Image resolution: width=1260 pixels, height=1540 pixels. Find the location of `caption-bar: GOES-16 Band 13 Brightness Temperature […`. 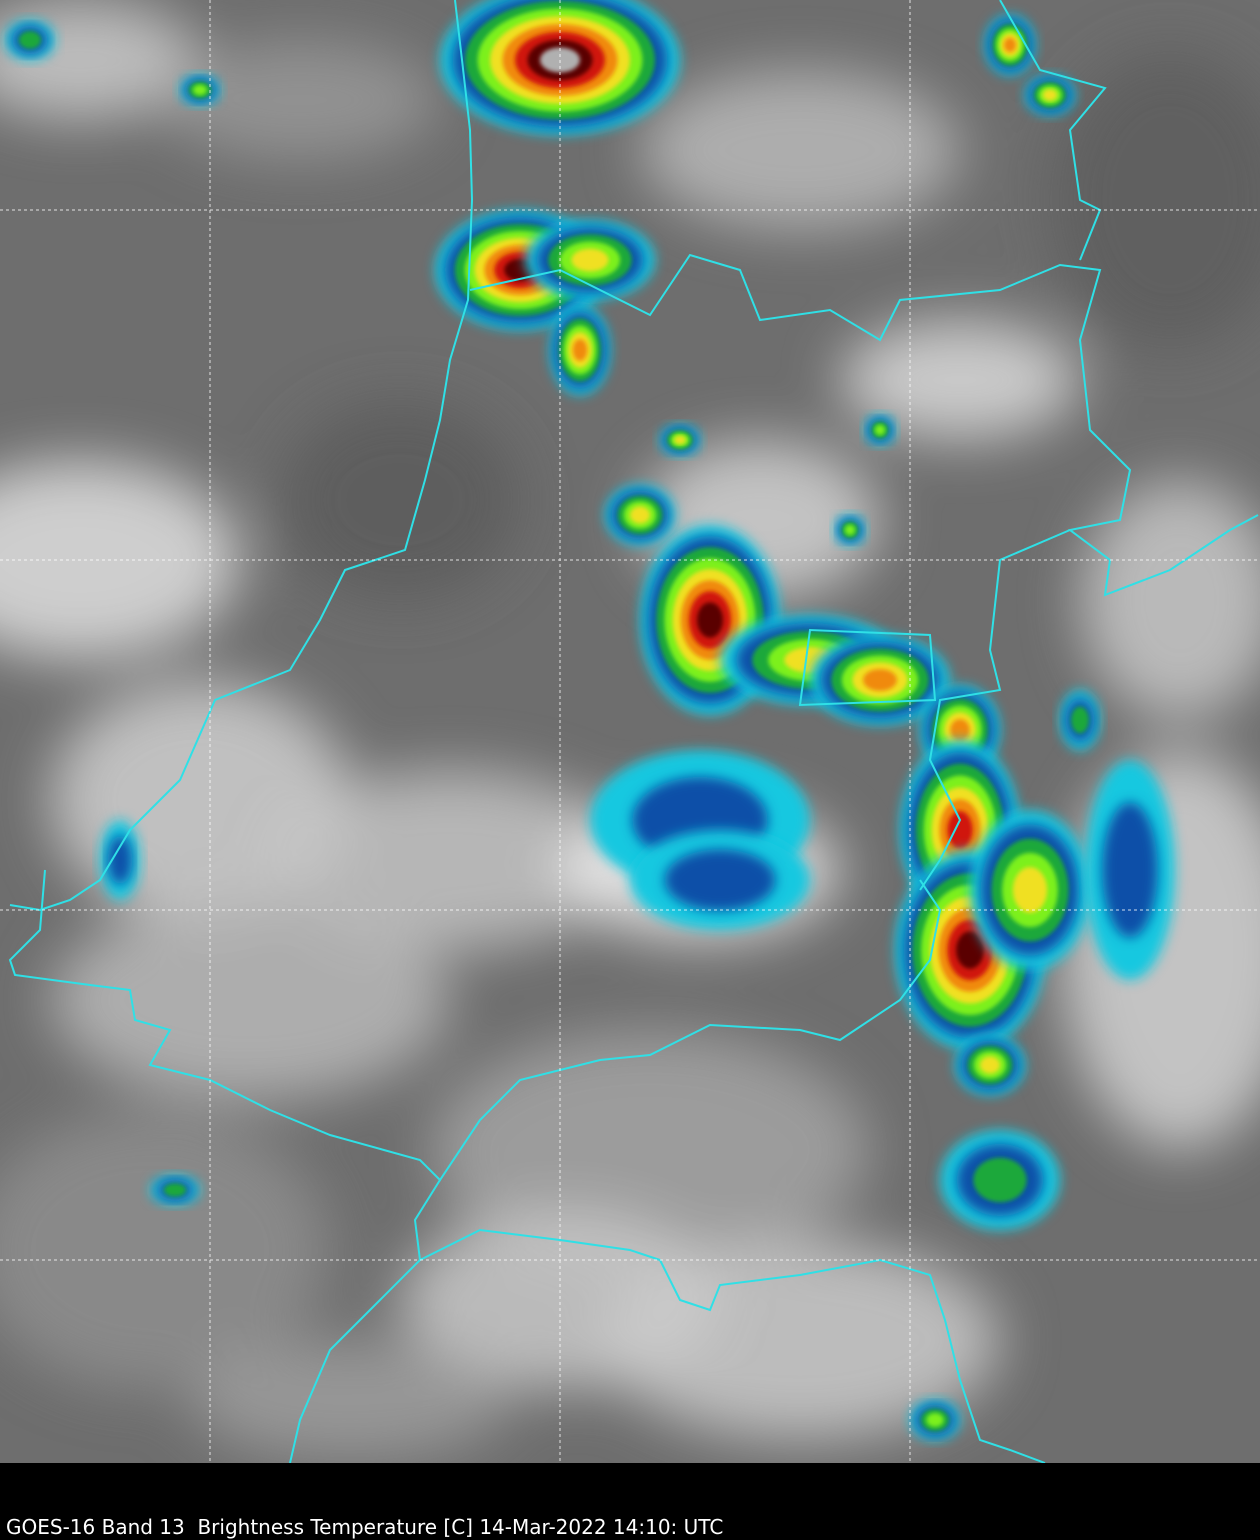

caption-bar: GOES-16 Band 13 Brightness Temperature [… is located at coordinates (630, 1501).